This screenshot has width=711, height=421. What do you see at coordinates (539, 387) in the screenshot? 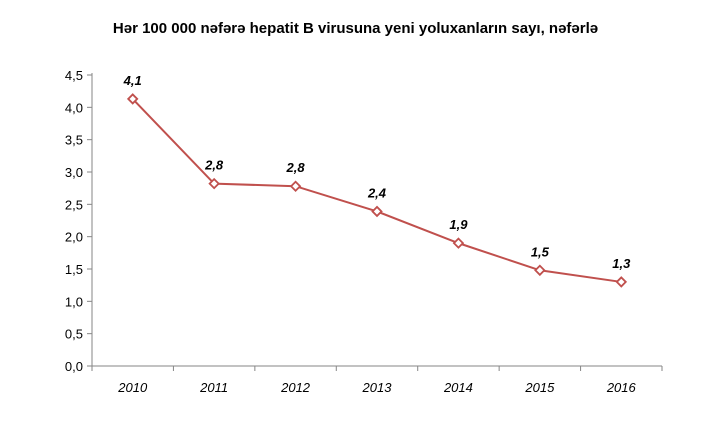
I see `x-tick-label: 2015` at bounding box center [539, 387].